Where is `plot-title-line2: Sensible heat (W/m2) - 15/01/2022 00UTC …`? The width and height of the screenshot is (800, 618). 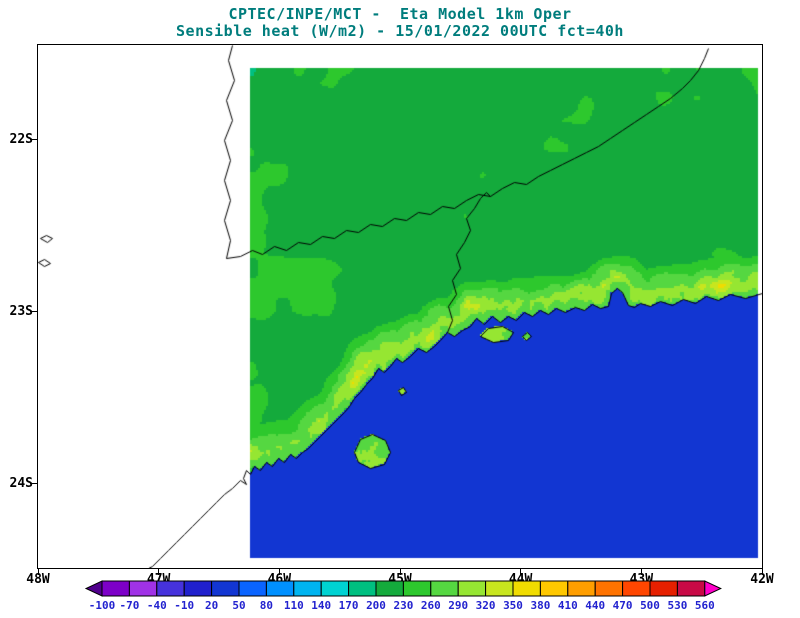 plot-title-line2: Sensible heat (W/m2) - 15/01/2022 00UTC … is located at coordinates (400, 31).